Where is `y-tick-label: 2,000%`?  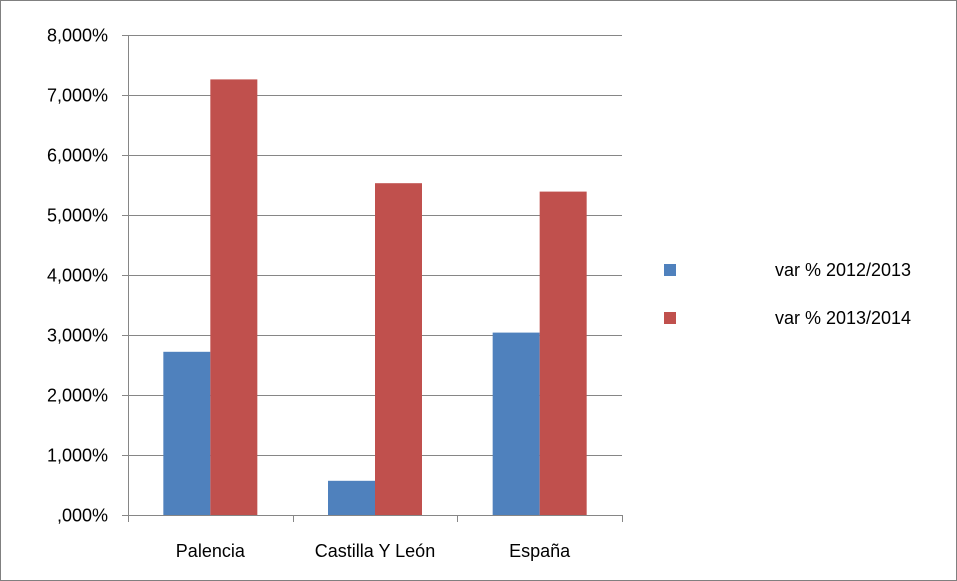
y-tick-label: 2,000% is located at coordinates (77, 396).